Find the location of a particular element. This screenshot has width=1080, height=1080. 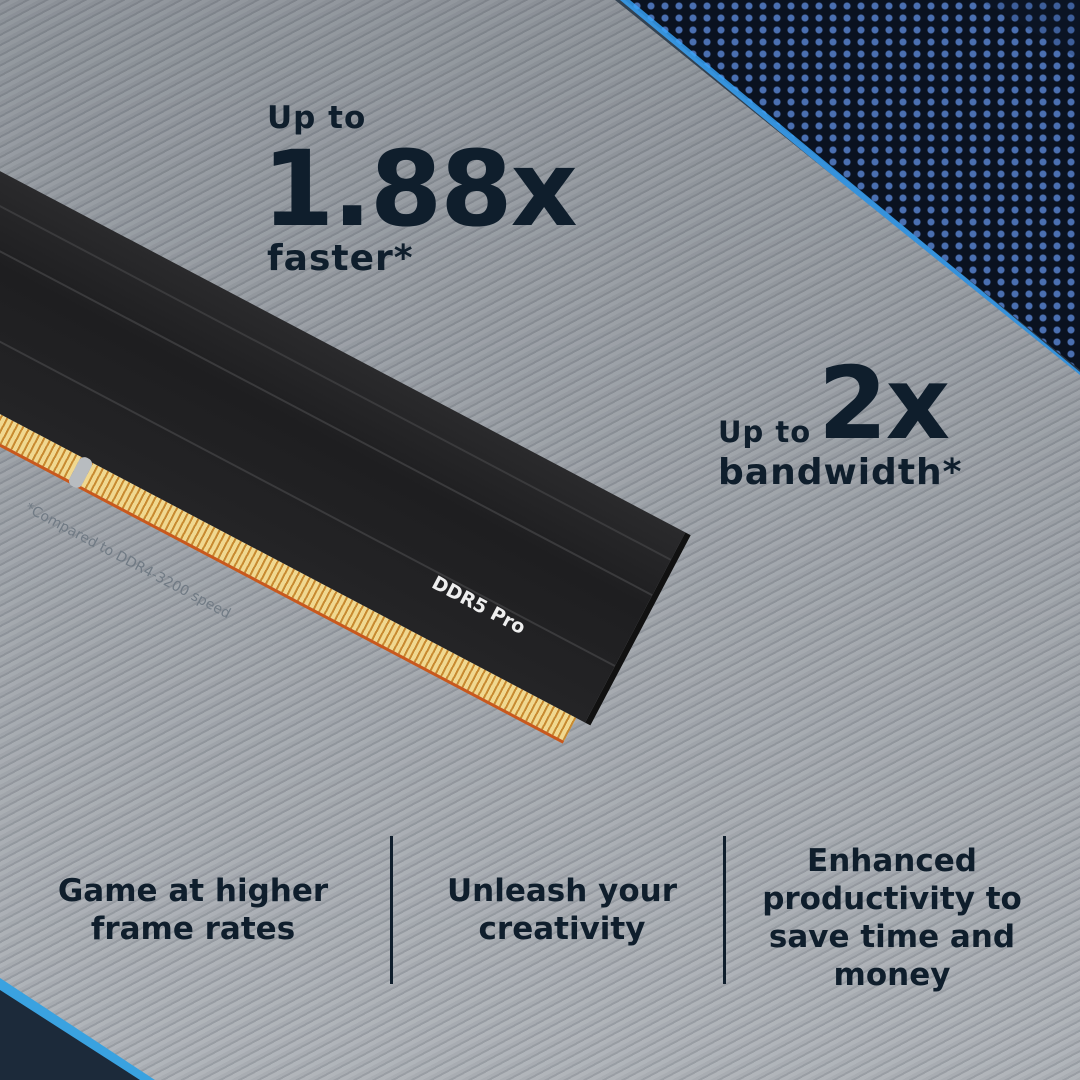

headline1-value: 1.88x is located at coordinates (420, 189).